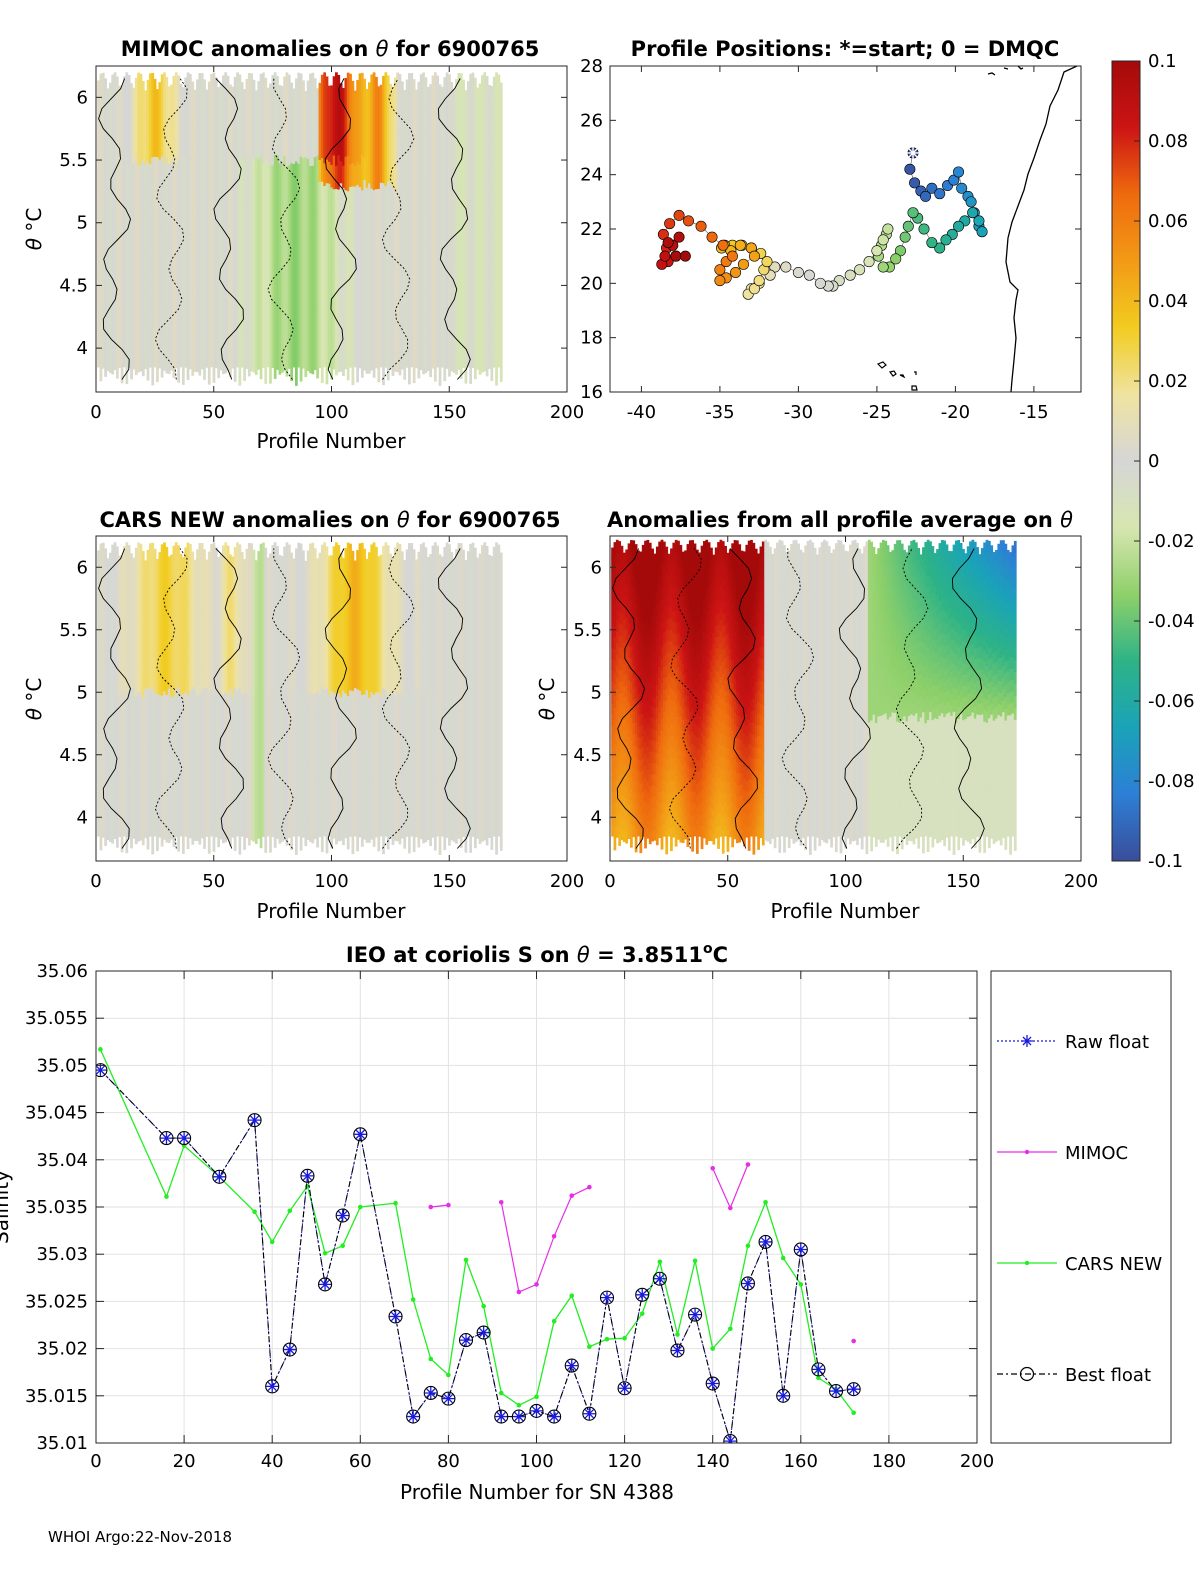 The width and height of the screenshot is (1200, 1575). Describe the element at coordinates (591, 392) in the screenshot. I see `y-tick-label: 16` at that location.